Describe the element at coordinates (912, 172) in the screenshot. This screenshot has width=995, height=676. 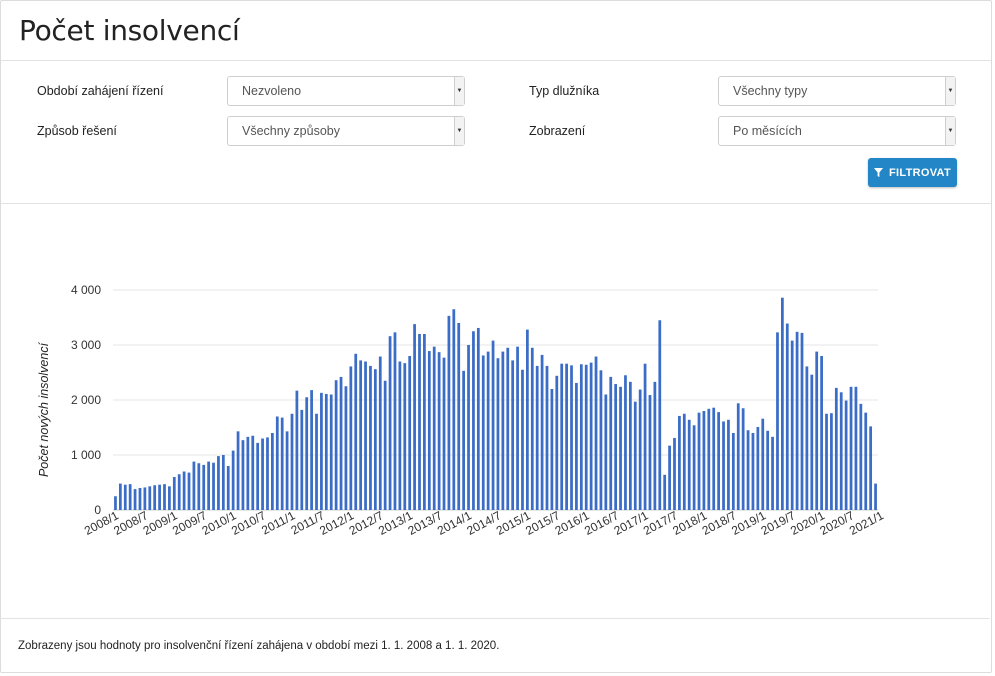
I see `filter-button: FILTROVAT` at that location.